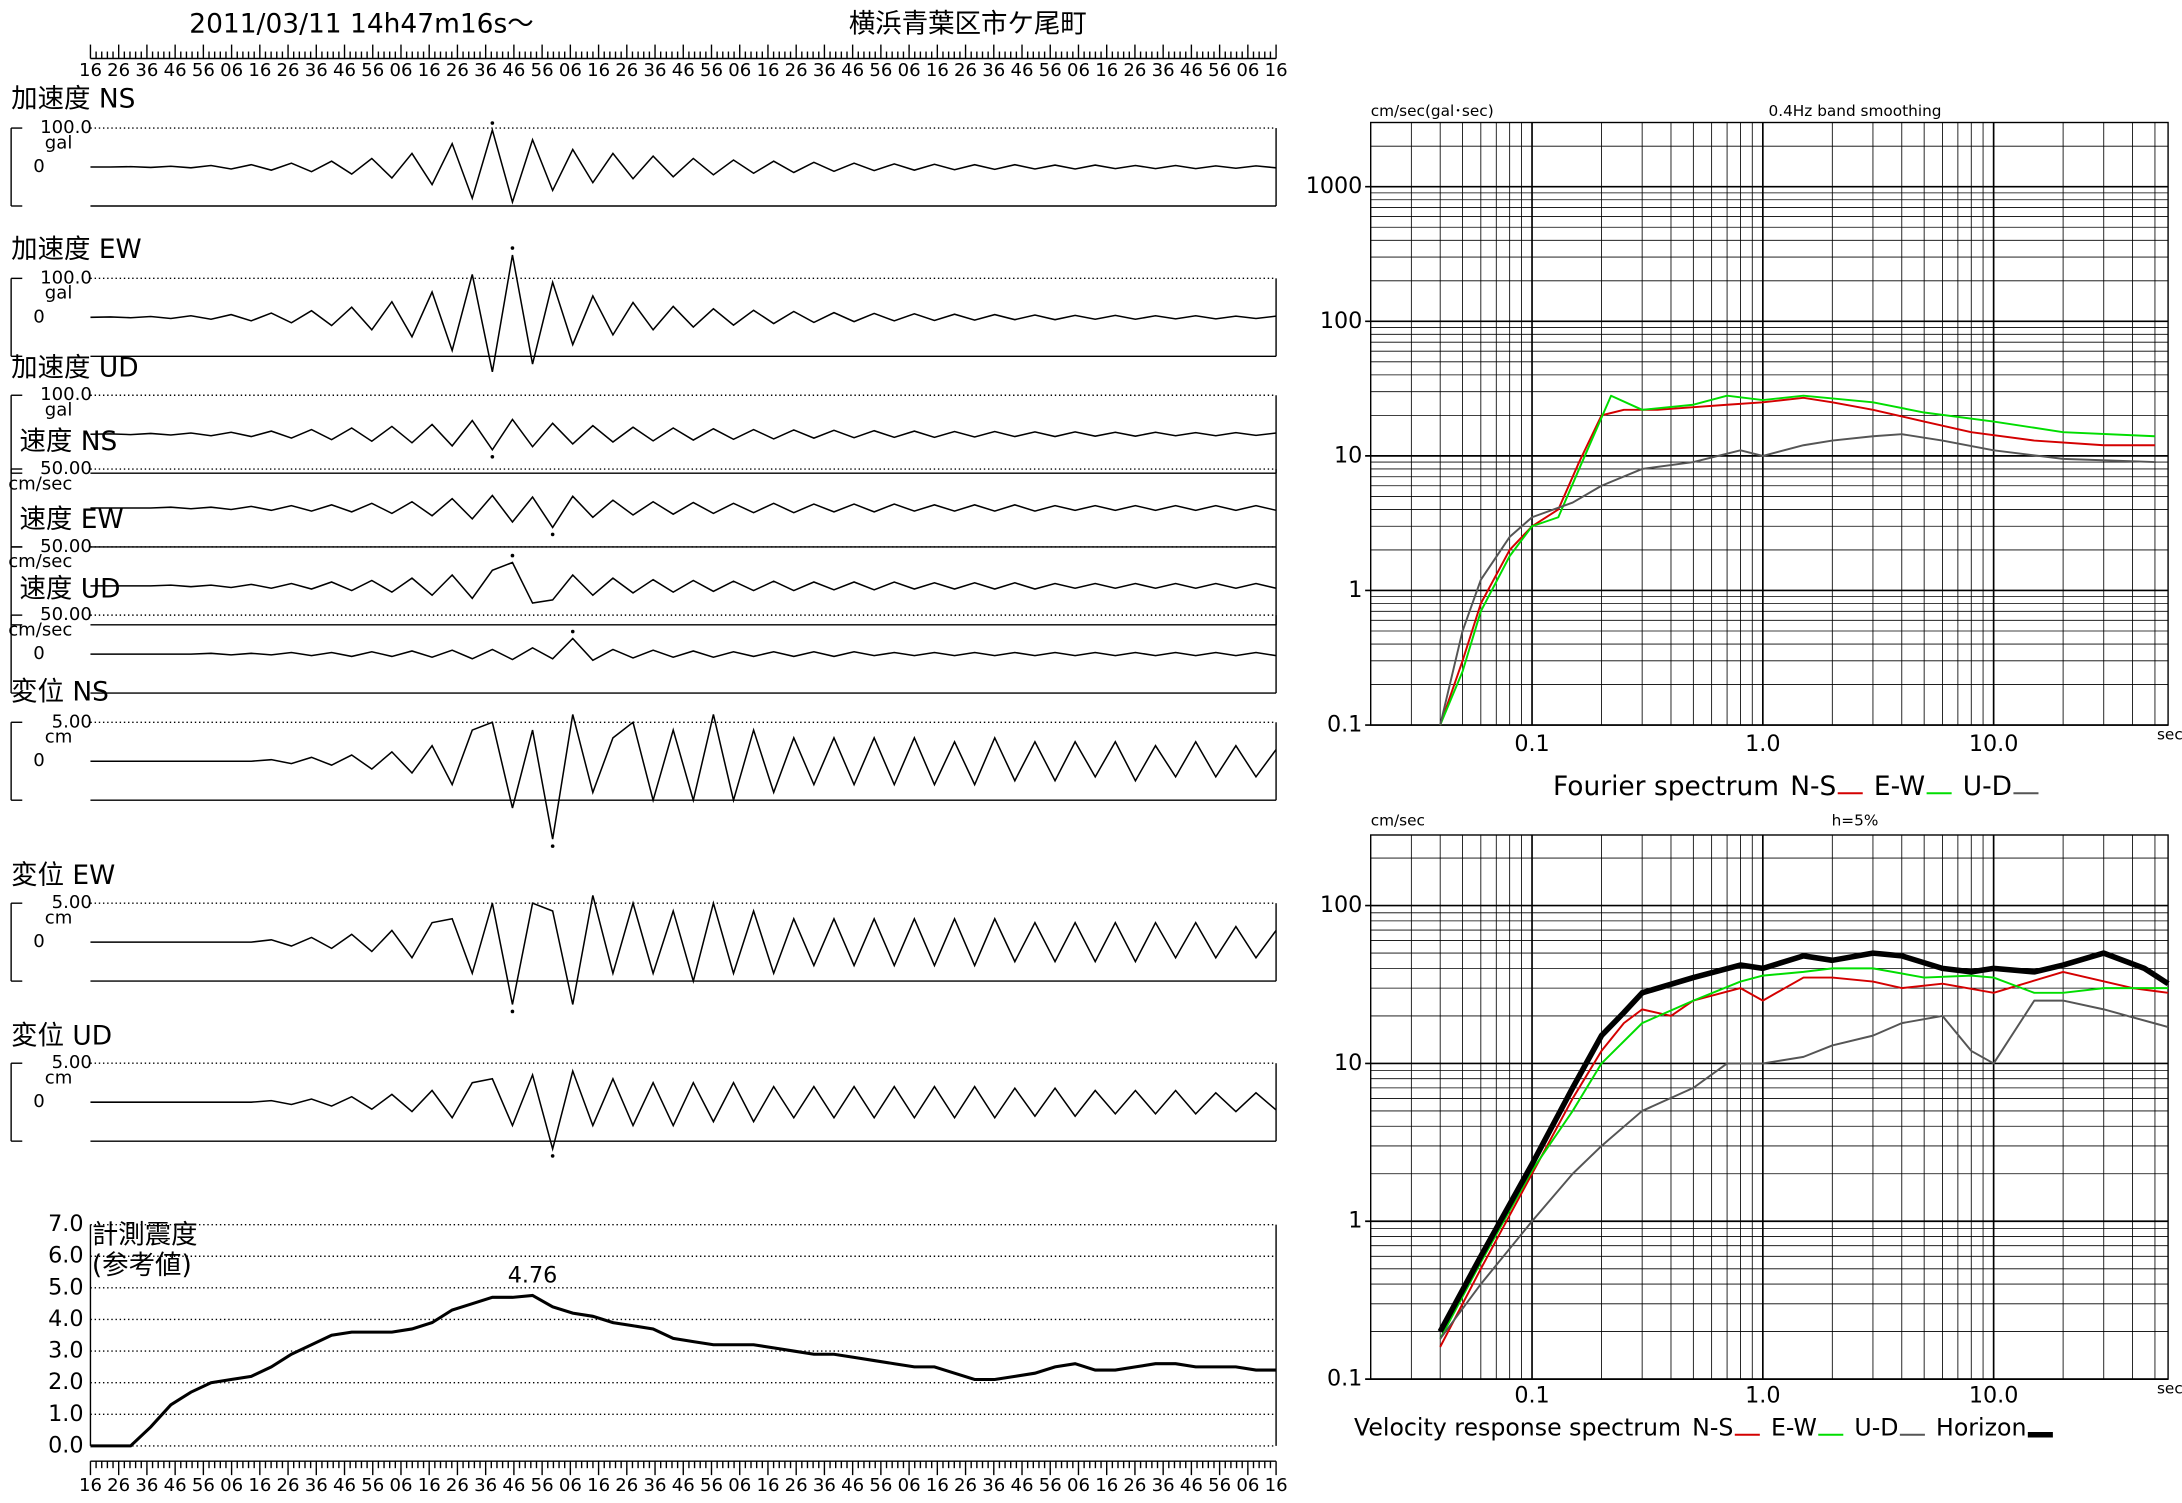 The height and width of the screenshot is (1503, 2182). I want to click on panel-title: 加速度 UD, so click(74, 367).